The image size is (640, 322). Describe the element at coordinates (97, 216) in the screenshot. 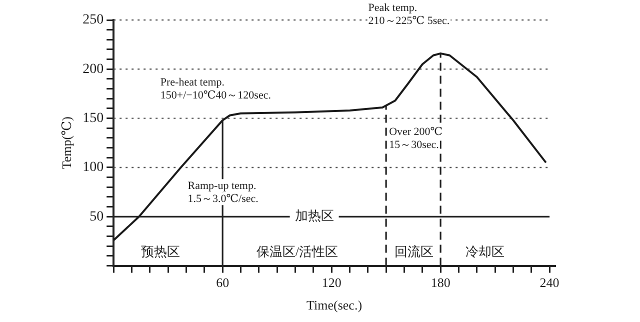

I see `y-tick-label: 50` at that location.